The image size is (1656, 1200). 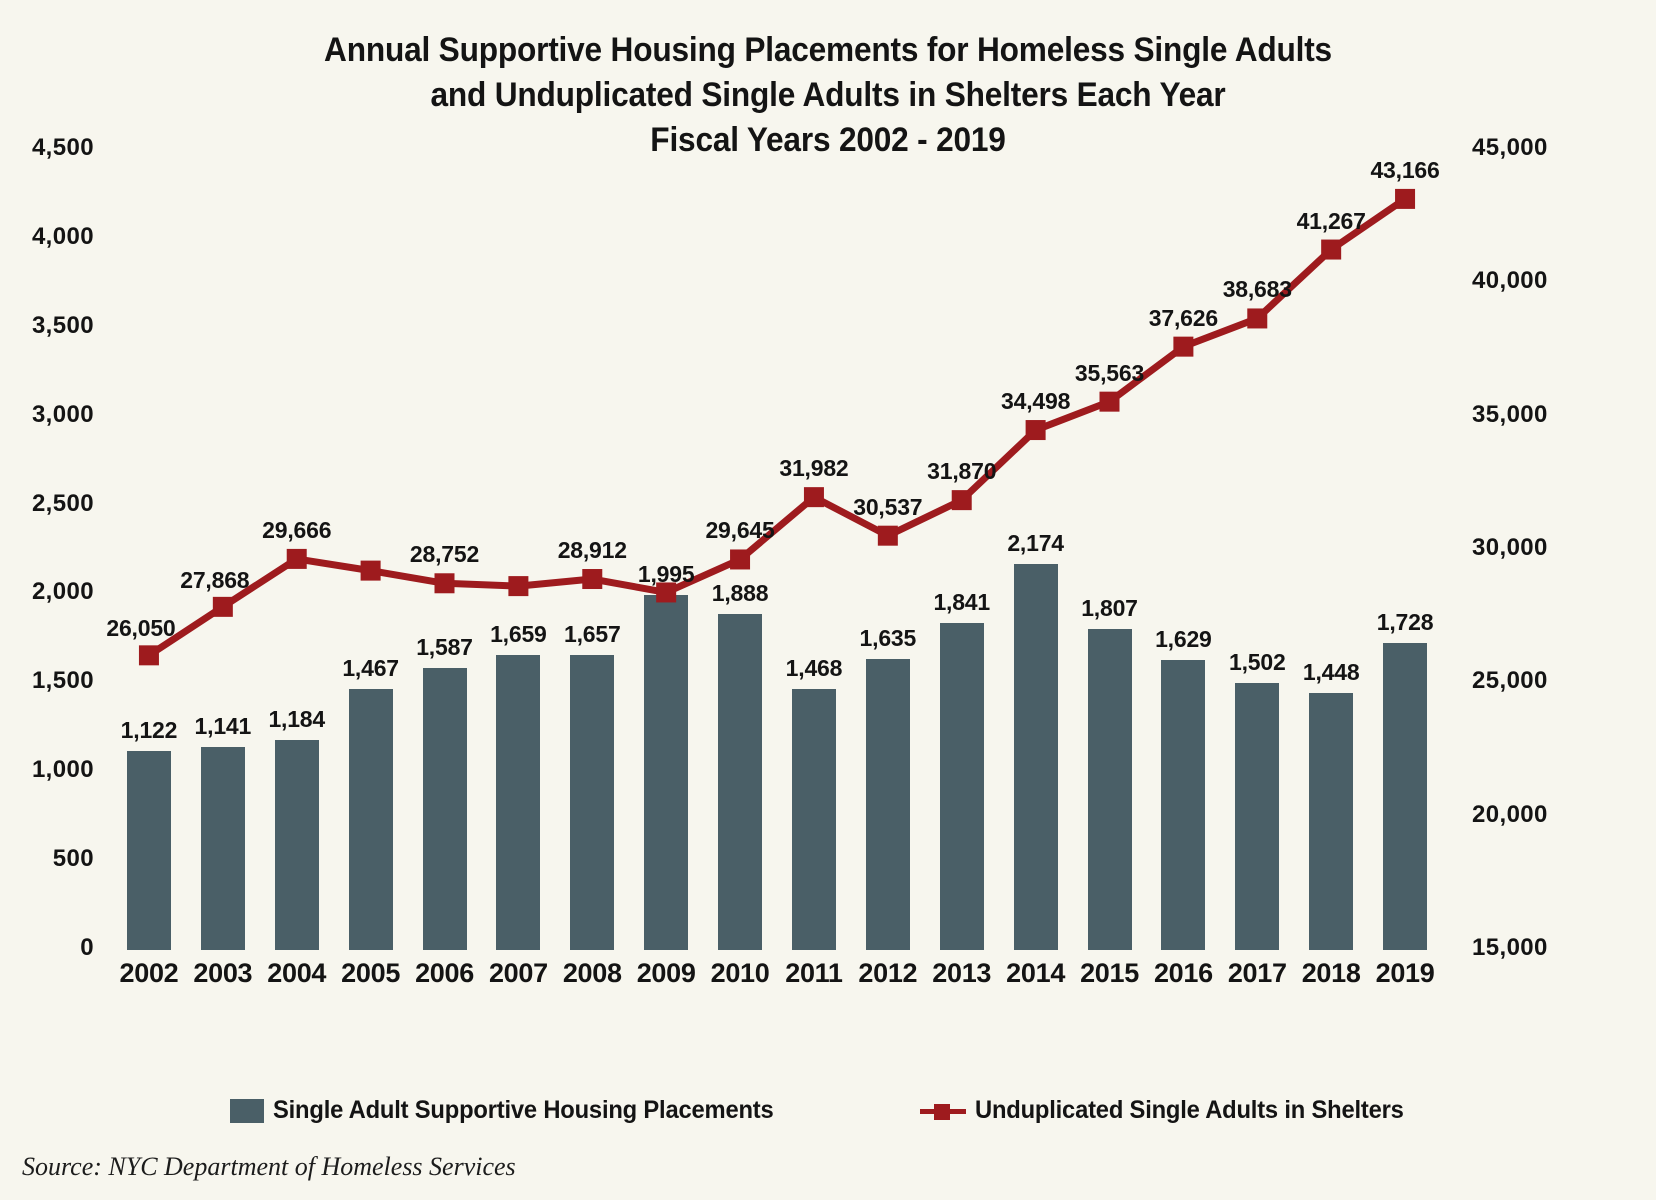 I want to click on line-label-2003: 27,868, so click(x=215, y=579).